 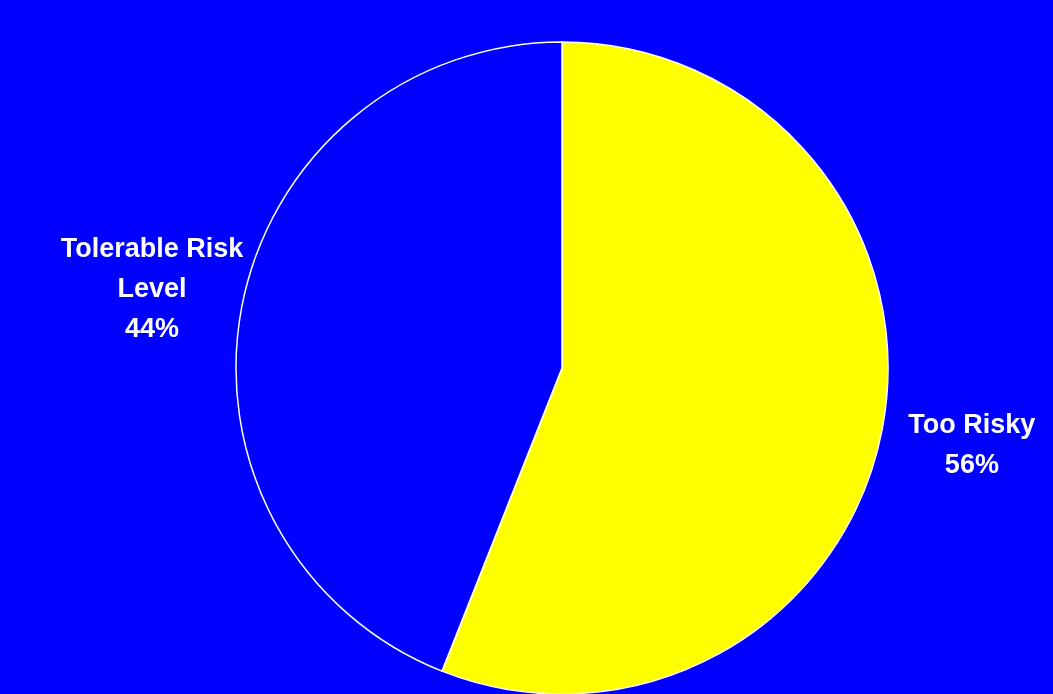 What do you see at coordinates (152, 267) in the screenshot?
I see `slice-label: Tolerable Risk Level` at bounding box center [152, 267].